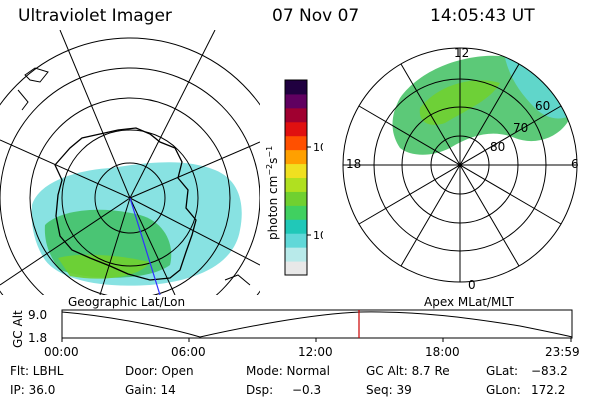  I want to click on glon-label: GLon:, so click(503, 390).